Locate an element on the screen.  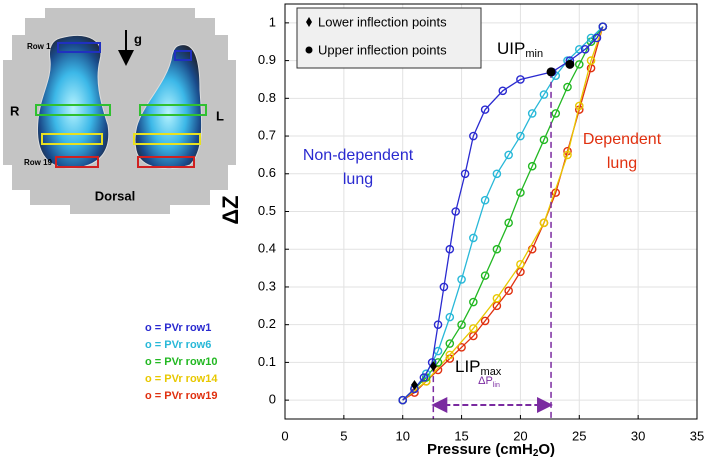
legend-entry: o = PVr row14 is located at coordinates (181, 379).